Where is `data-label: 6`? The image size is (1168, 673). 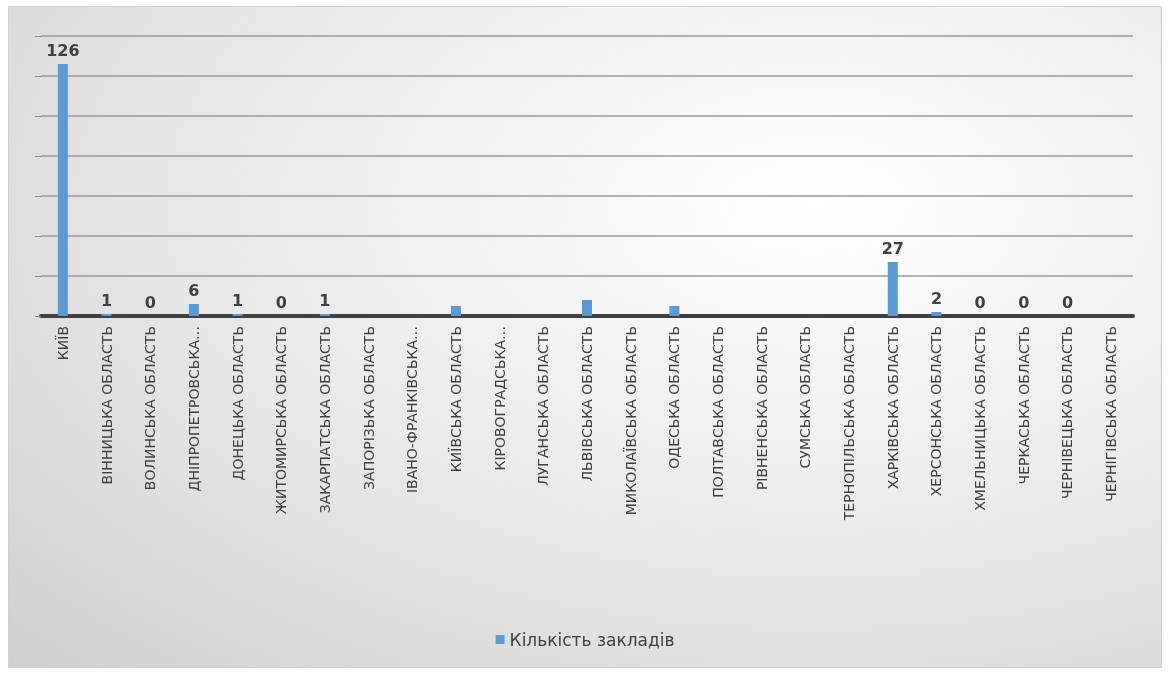 data-label: 6 is located at coordinates (194, 290).